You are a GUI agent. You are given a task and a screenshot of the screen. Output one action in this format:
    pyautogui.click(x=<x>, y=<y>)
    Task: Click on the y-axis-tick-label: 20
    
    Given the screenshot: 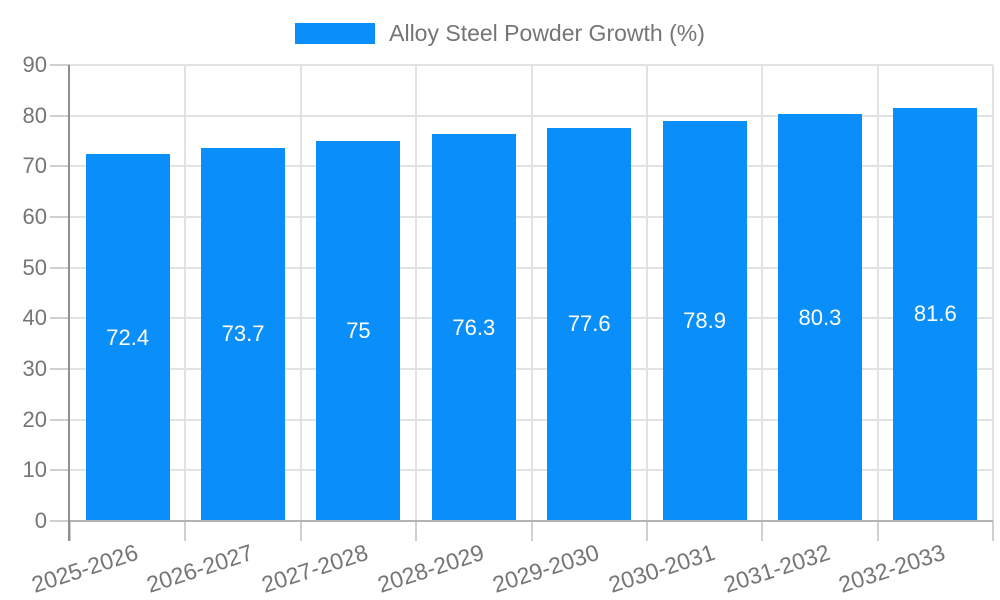 What is the action you would take?
    pyautogui.click(x=34, y=419)
    